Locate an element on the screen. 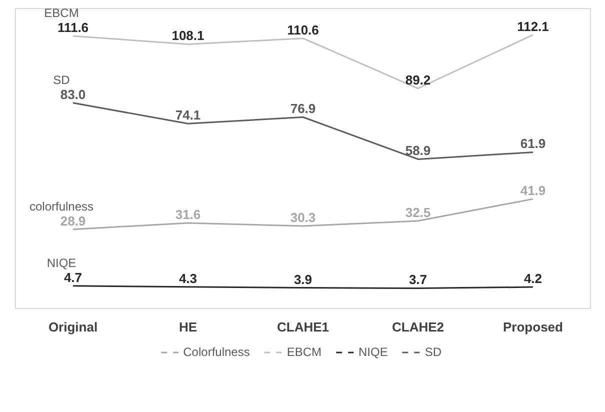 This screenshot has width=605, height=412. text: EBCM is located at coordinates (61, 13).